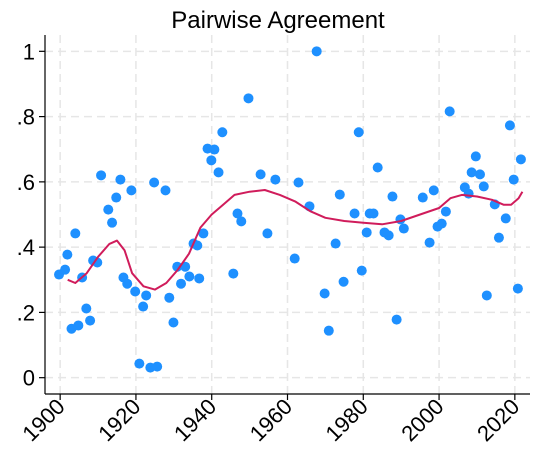 The image size is (533, 461). What do you see at coordinates (271, 420) in the screenshot?
I see `x-tick-label: 1960` at bounding box center [271, 420].